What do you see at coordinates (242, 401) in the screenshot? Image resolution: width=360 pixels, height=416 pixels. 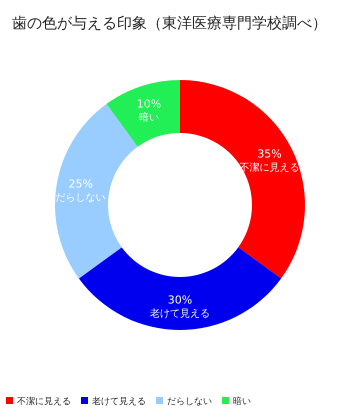 I see `legend-label: 暗い` at bounding box center [242, 401].